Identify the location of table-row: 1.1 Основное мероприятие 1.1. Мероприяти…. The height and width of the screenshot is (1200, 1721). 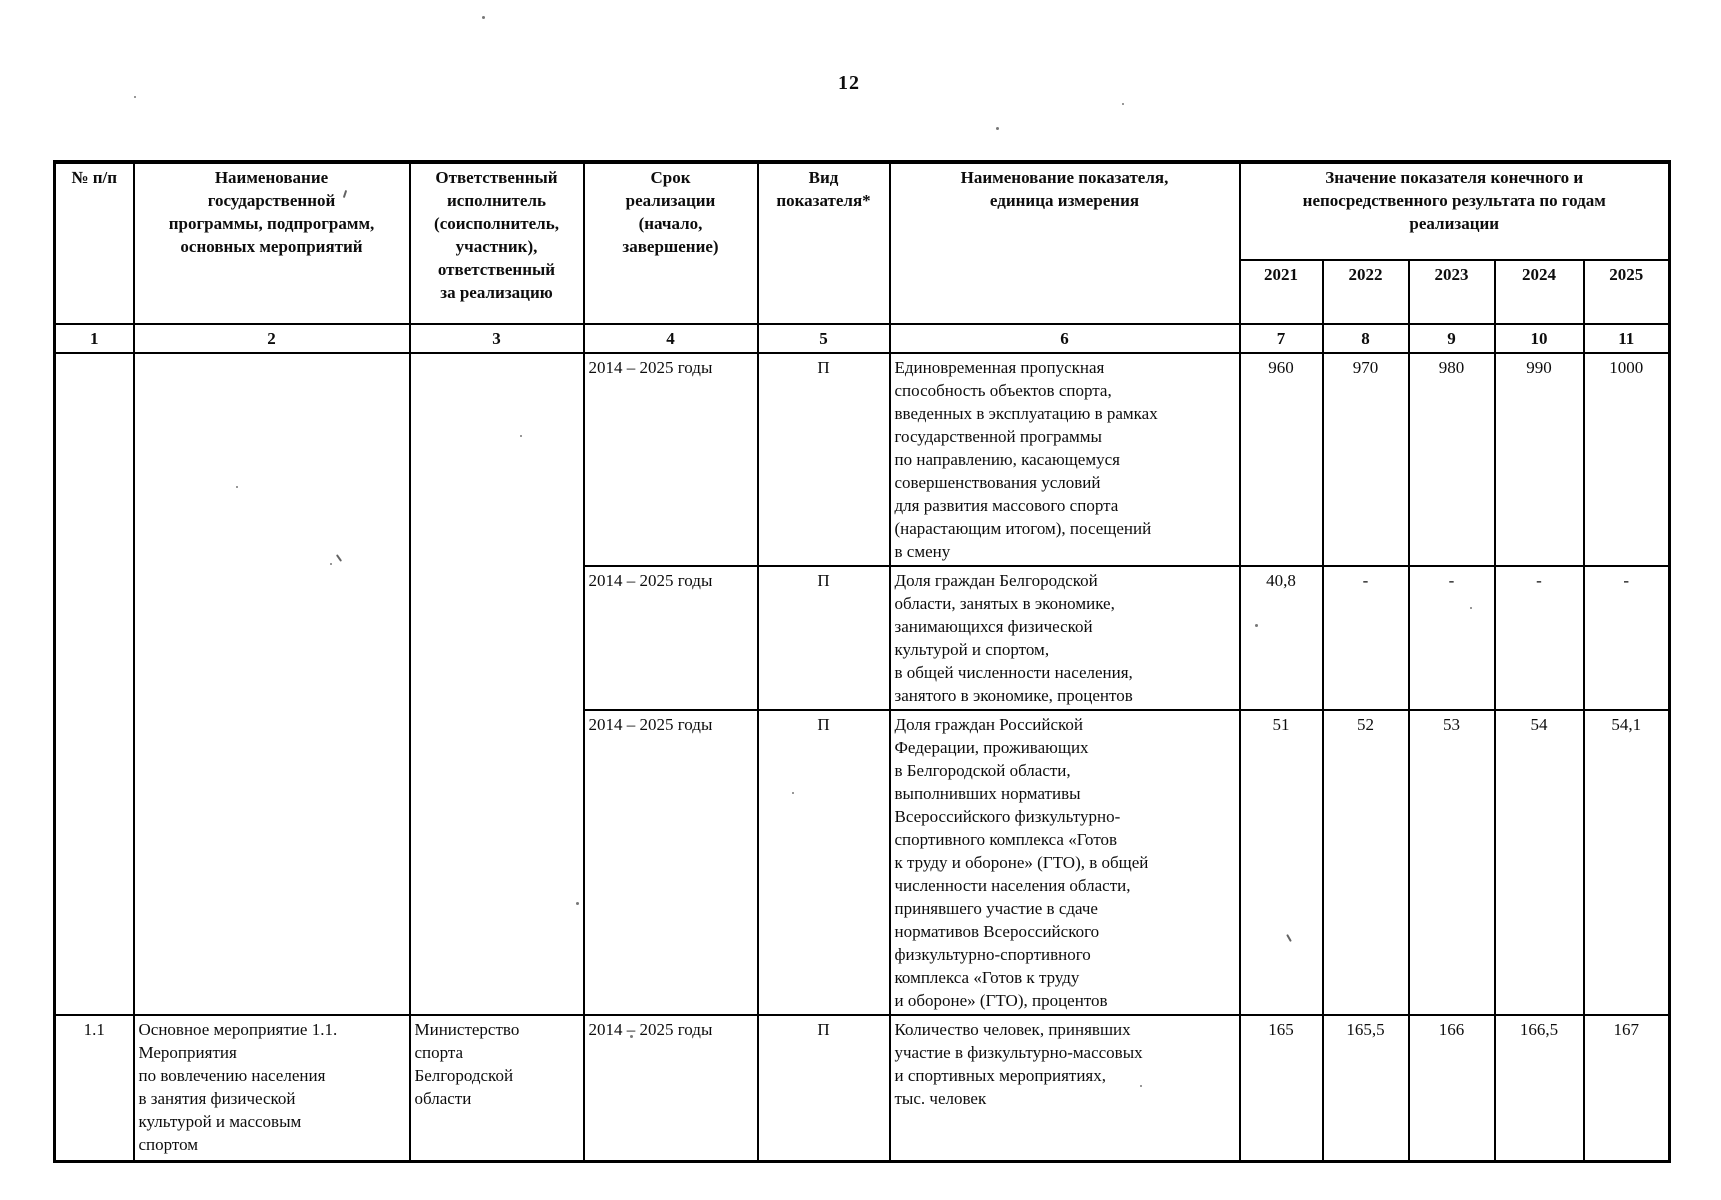
(862, 1088).